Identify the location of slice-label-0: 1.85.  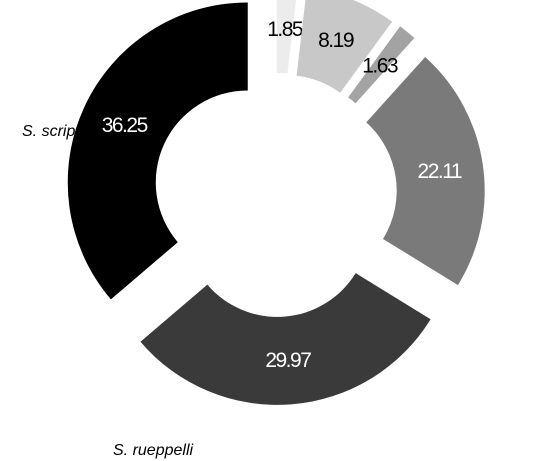
(285, 29).